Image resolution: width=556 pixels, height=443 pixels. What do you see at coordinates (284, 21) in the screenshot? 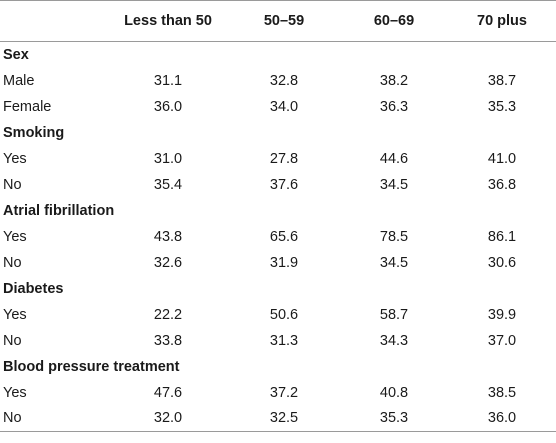
I see `header-cell-50-59: 50–59` at bounding box center [284, 21].